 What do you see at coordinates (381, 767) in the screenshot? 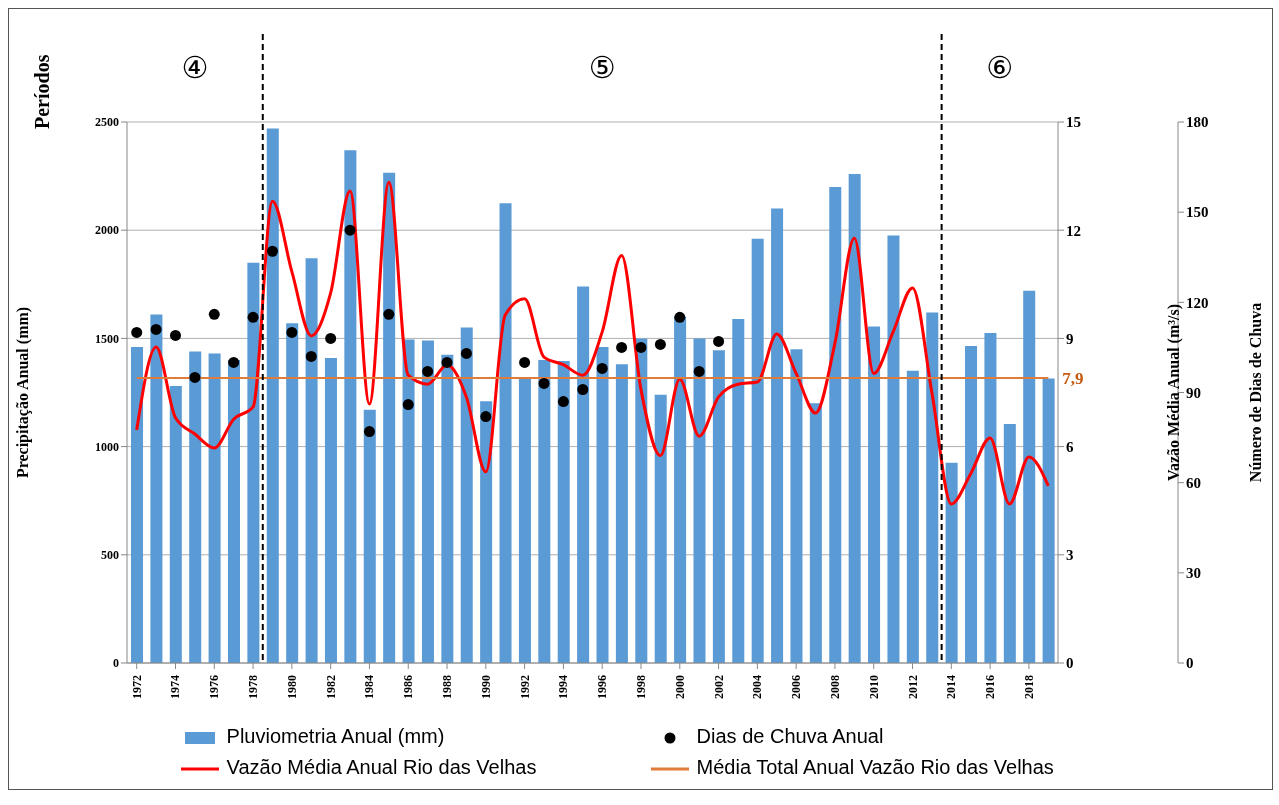
I see `legend-label: Vazão Média Anual Rio das Velhas` at bounding box center [381, 767].